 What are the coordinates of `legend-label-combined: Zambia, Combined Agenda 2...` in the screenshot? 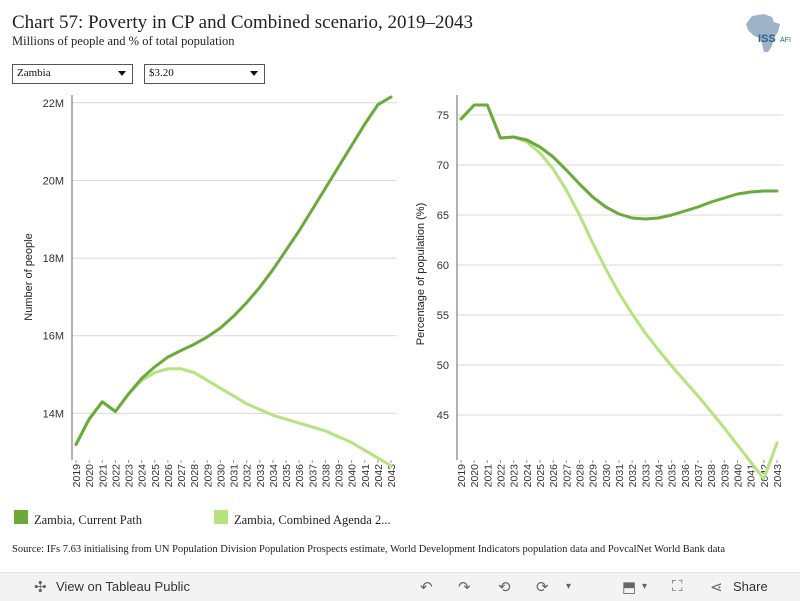 It's located at (312, 520).